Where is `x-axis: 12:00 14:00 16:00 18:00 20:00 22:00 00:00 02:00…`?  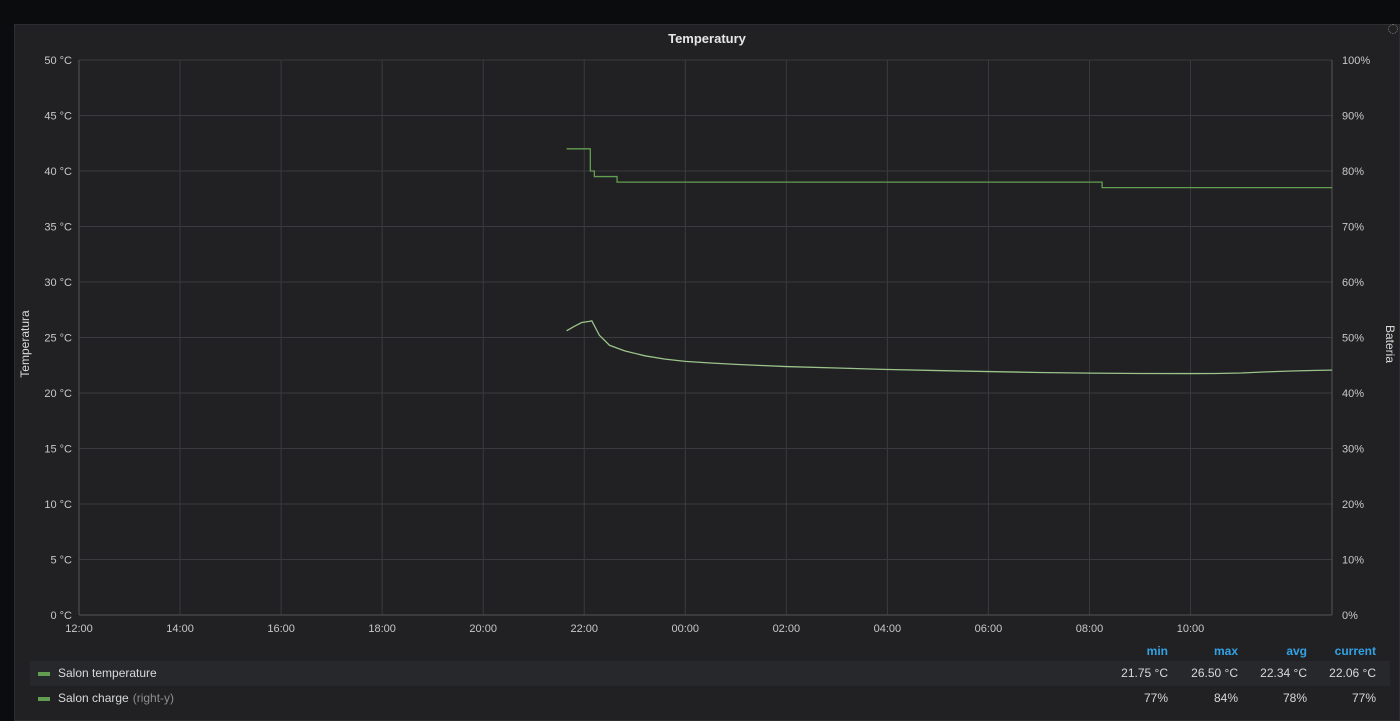 x-axis: 12:00 14:00 16:00 18:00 20:00 22:00 00:00 02:00… is located at coordinates (634, 629).